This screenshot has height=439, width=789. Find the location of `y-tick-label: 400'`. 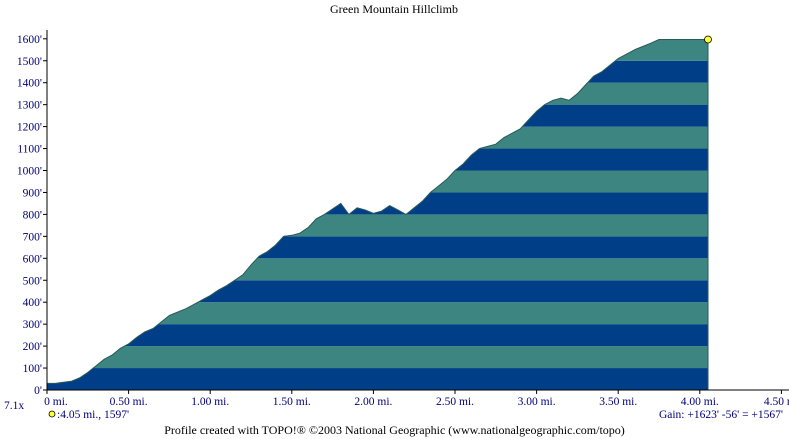

y-tick-label: 400' is located at coordinates (32, 303).